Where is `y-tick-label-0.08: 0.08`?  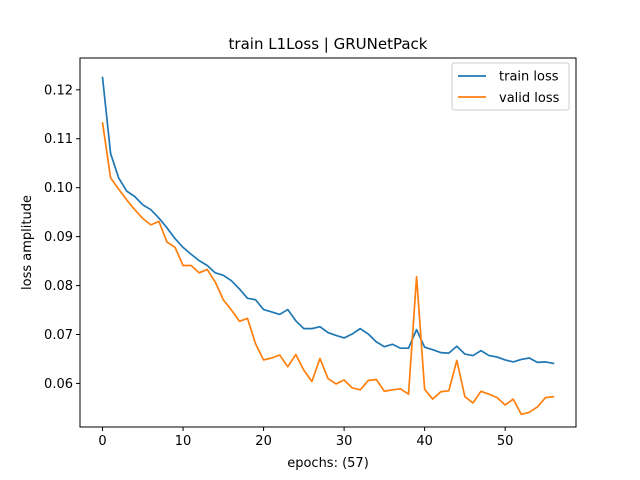
y-tick-label-0.08: 0.08 is located at coordinates (58, 286).